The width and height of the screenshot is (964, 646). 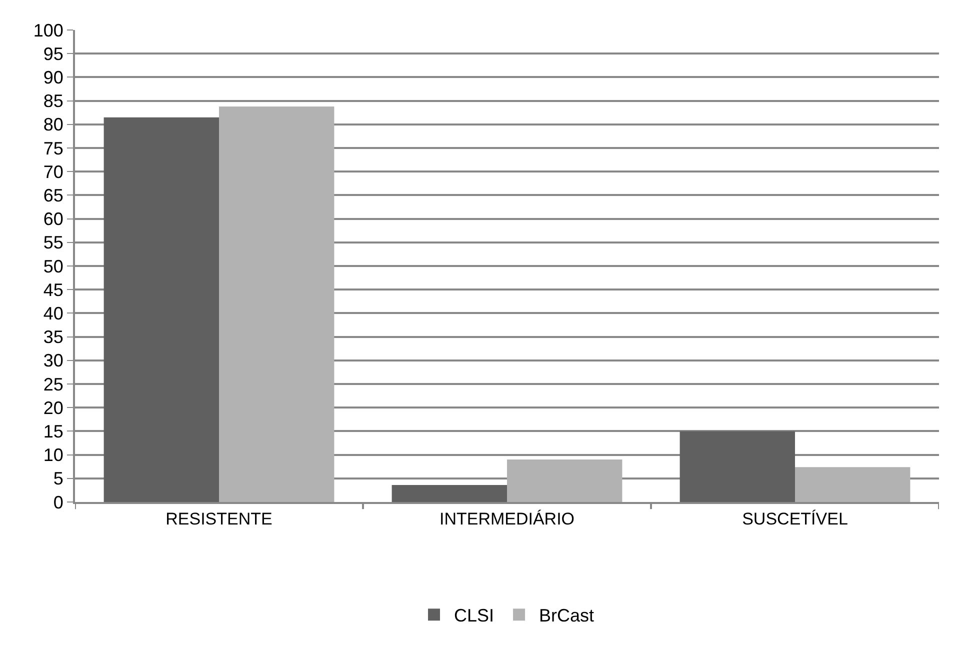 I want to click on x-tick-label: RESISTENTE, so click(x=219, y=518).